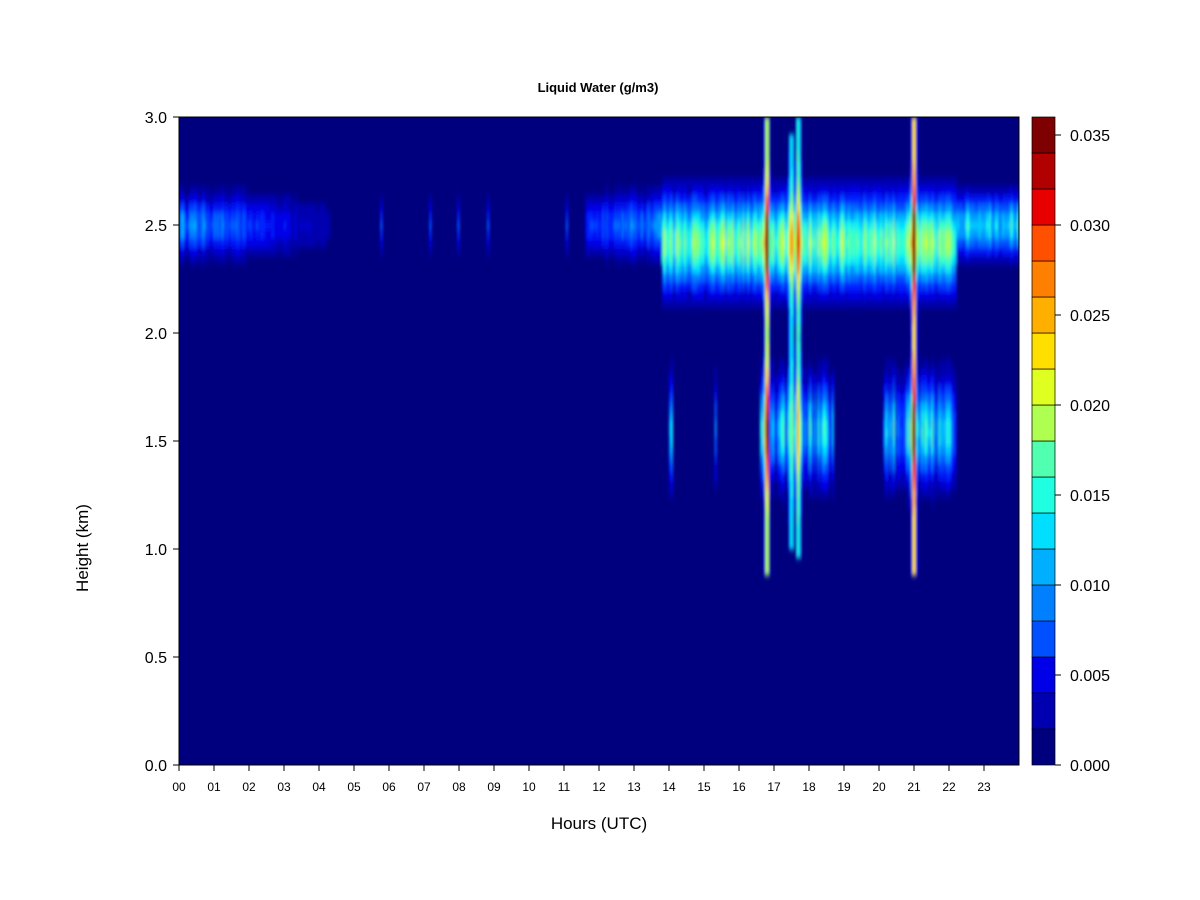  I want to click on colorbar-swatch, so click(1043, 711).